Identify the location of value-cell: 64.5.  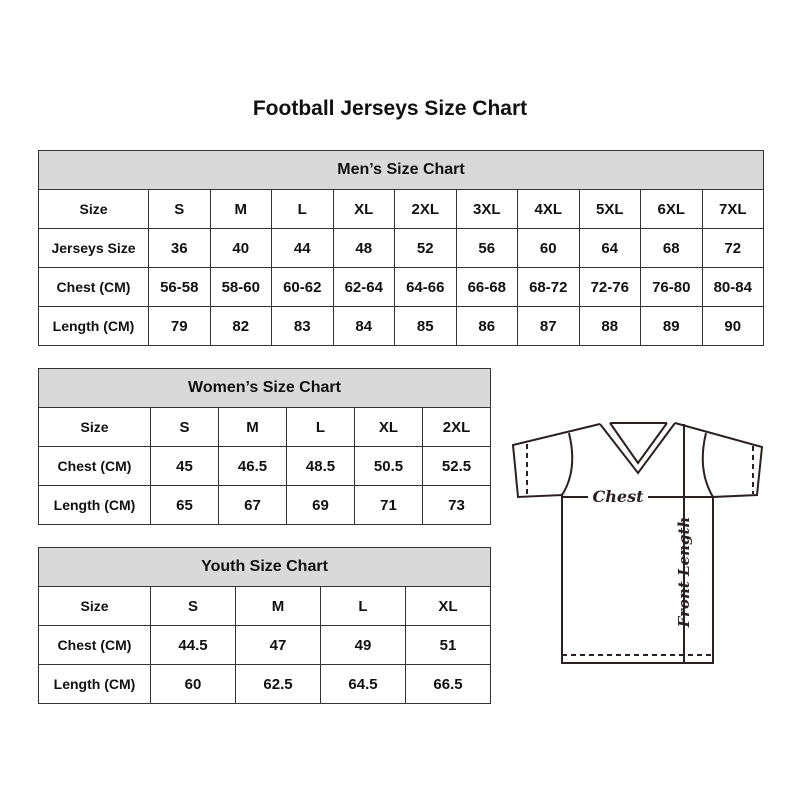
(363, 684).